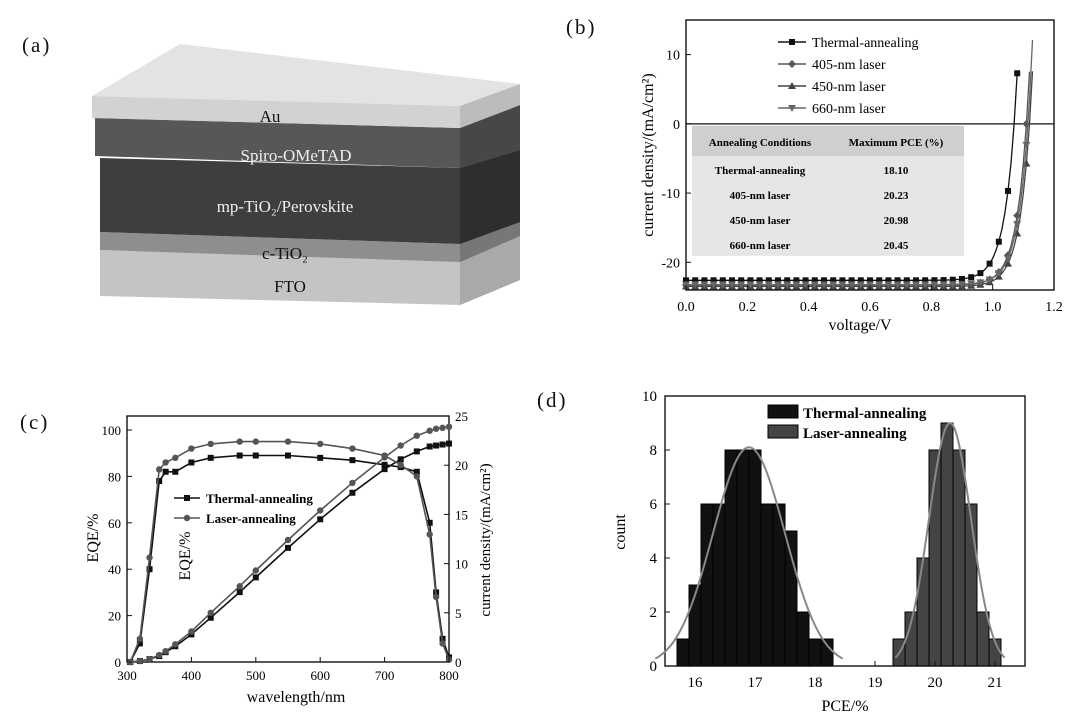 This screenshot has height=727, width=1080. Describe the element at coordinates (896, 196) in the screenshot. I see `jv-table-cell: 20.23` at that location.